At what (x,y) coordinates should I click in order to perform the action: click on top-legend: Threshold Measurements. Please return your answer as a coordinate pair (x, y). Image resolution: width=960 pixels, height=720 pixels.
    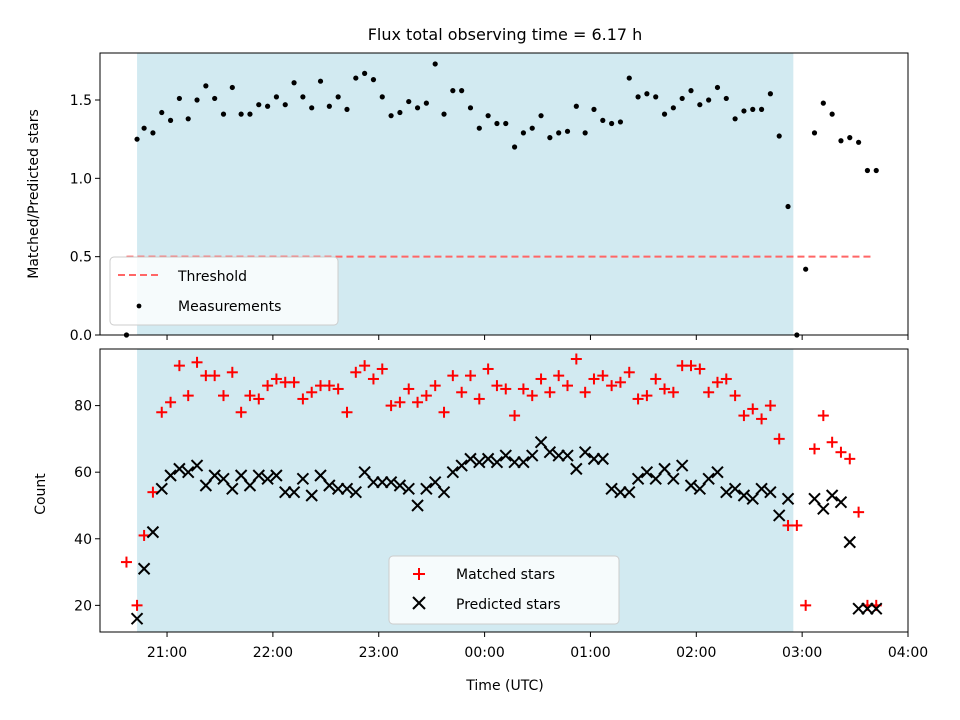
    Looking at the image, I should click on (224, 291).